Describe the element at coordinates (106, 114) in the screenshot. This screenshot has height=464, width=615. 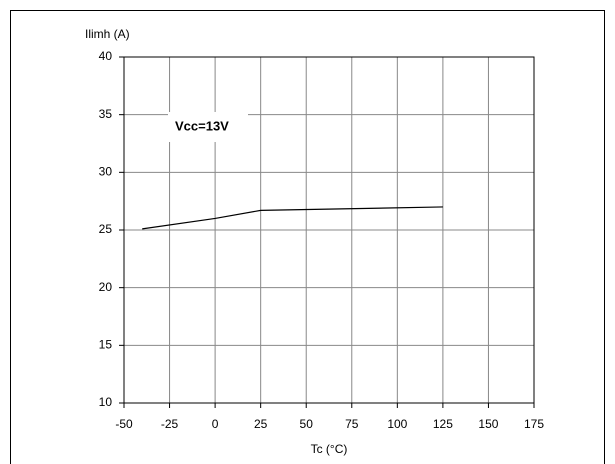
I see `y-tick-label: 35` at that location.